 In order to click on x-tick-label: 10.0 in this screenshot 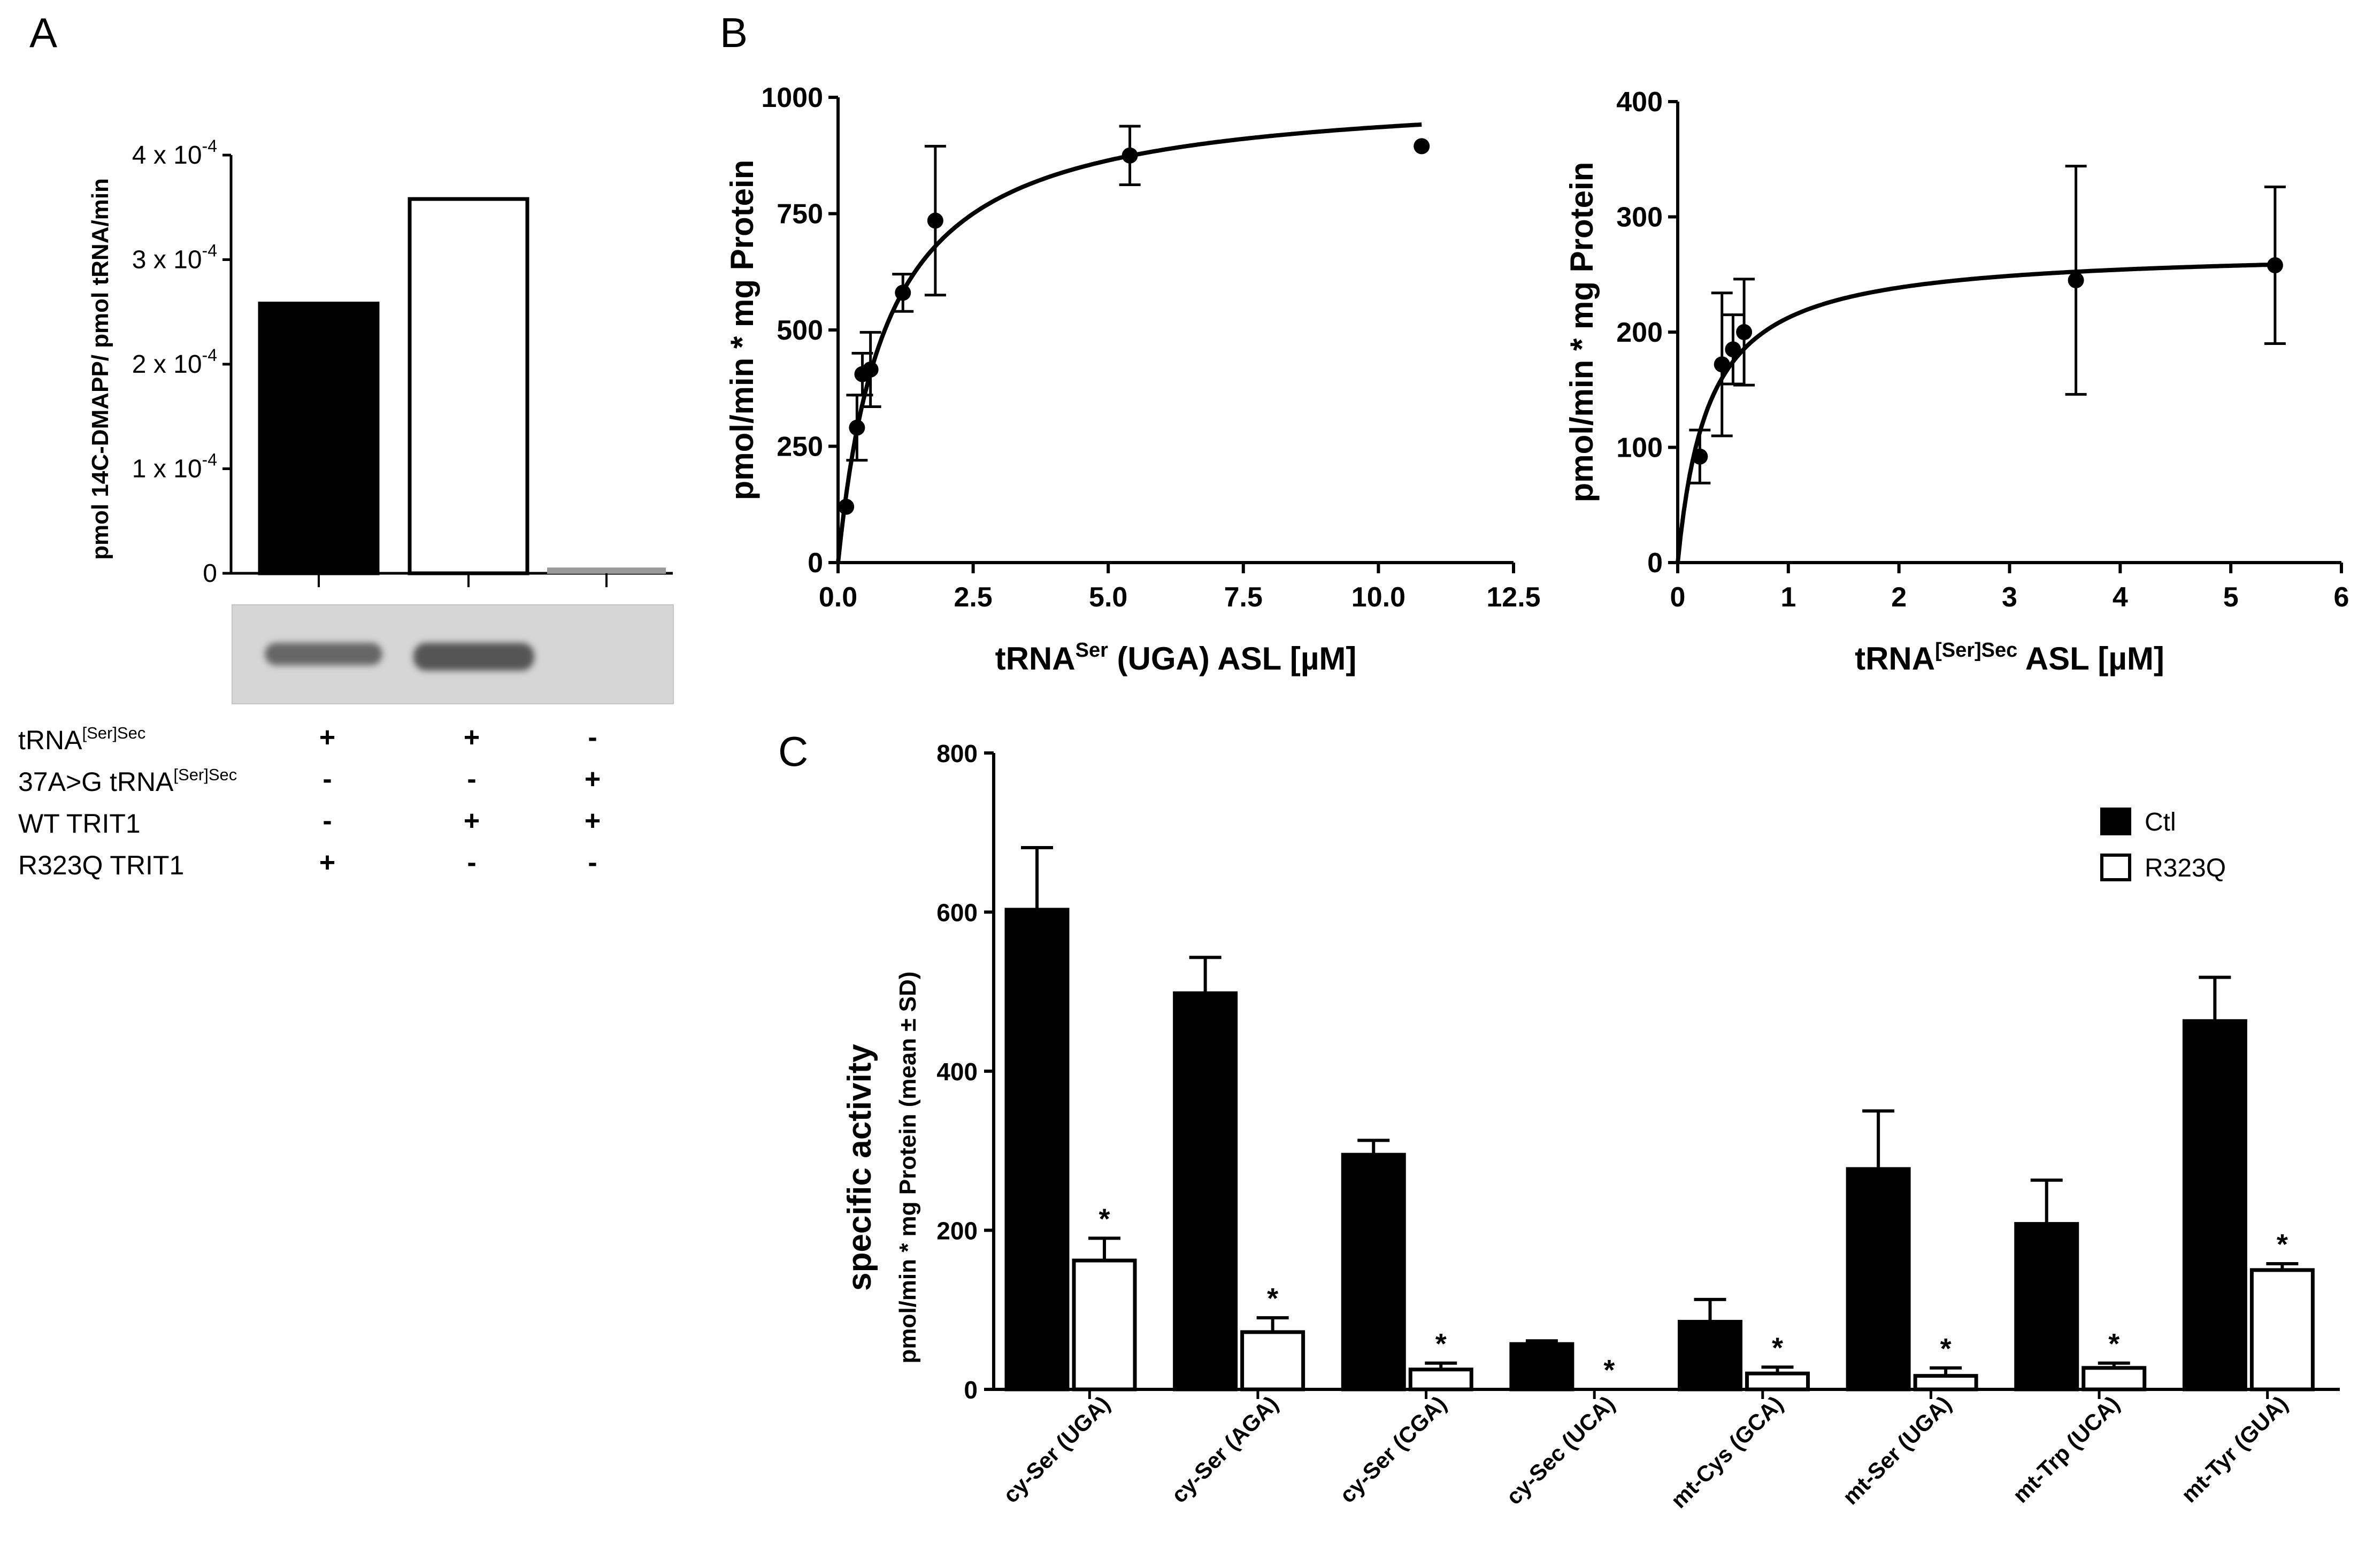, I will do `click(1378, 597)`.